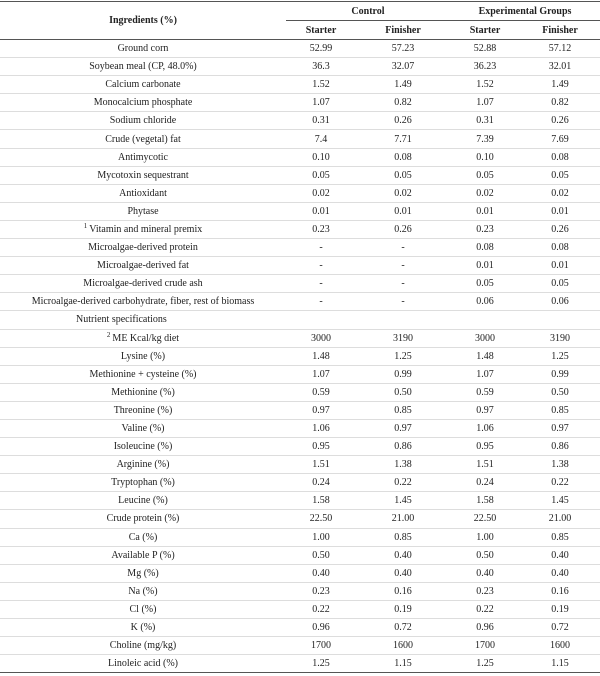 Image resolution: width=600 pixels, height=676 pixels. I want to click on value-cell: 1.15, so click(403, 664).